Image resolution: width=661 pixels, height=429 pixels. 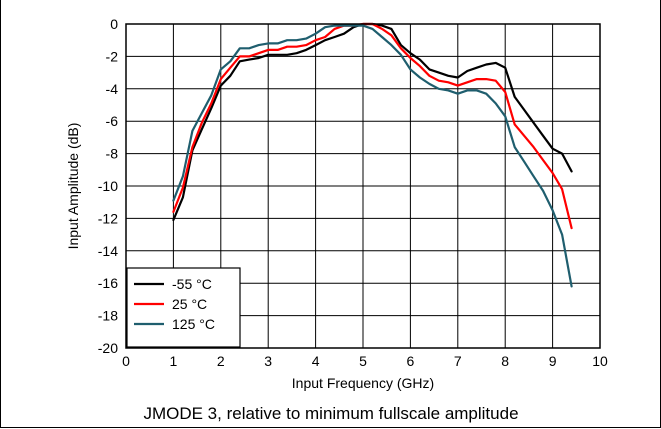 I want to click on y-tick-label: -14, so click(x=108, y=251).